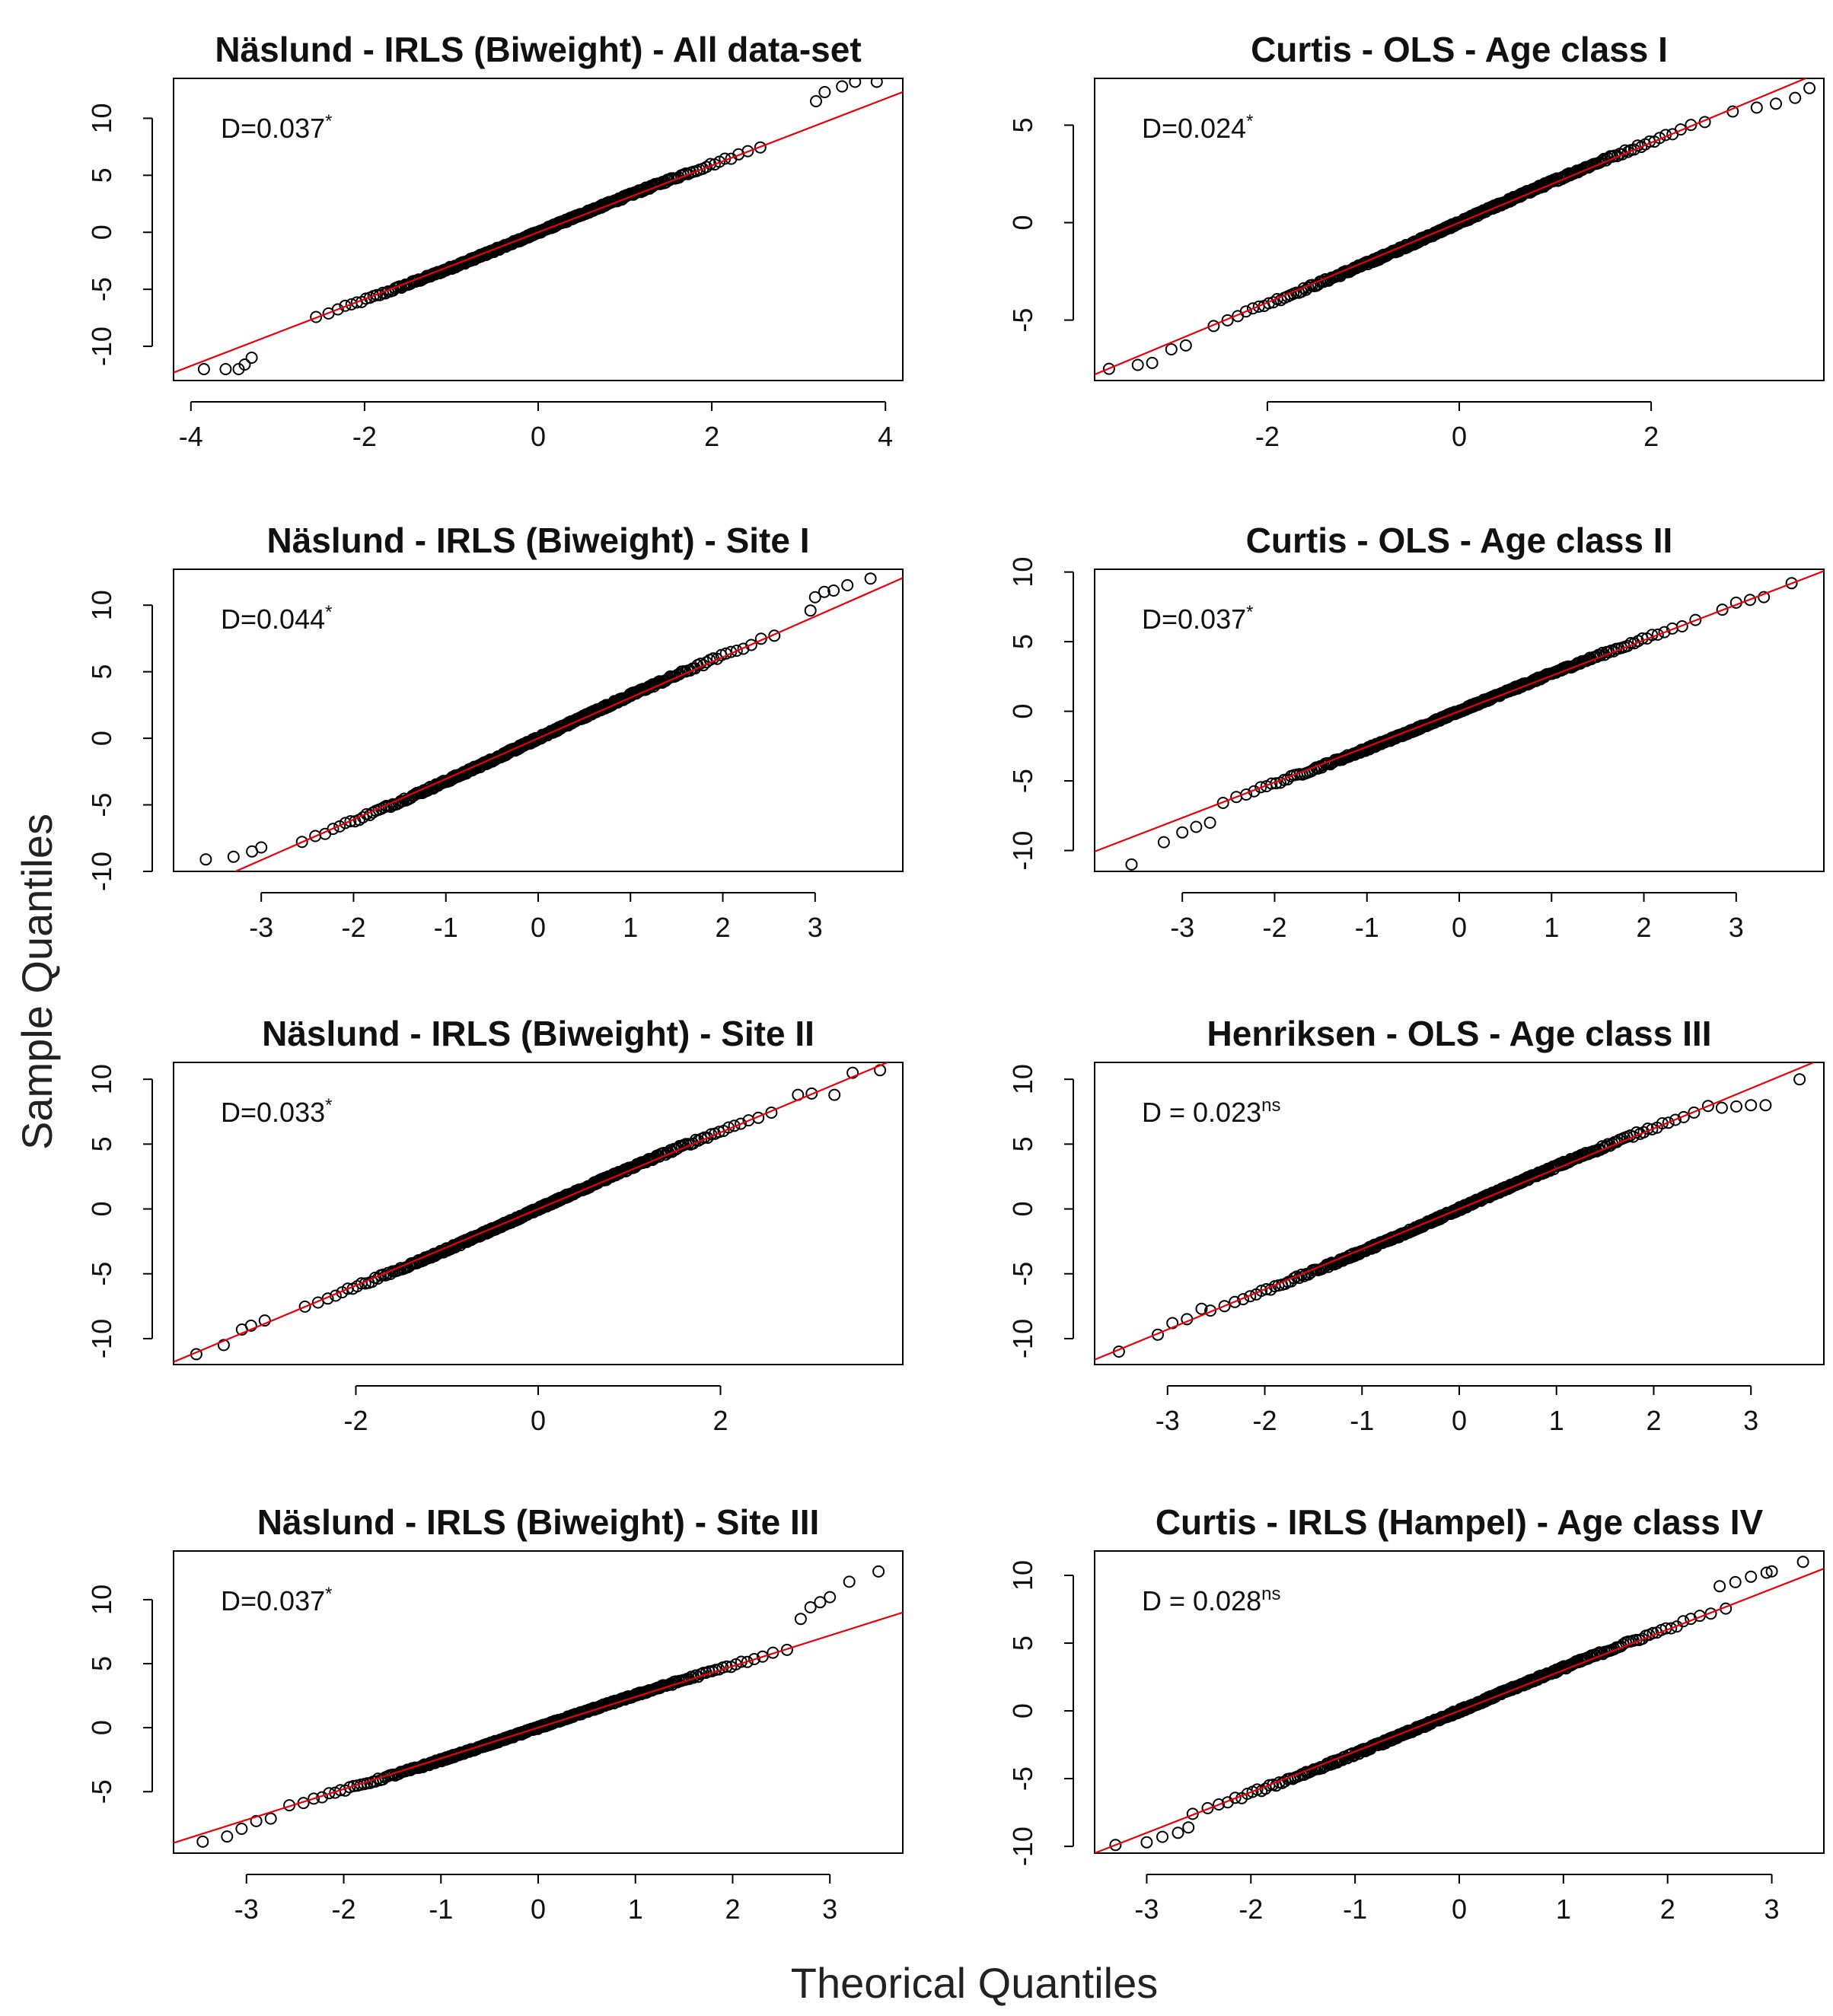  Describe the element at coordinates (1367, 927) in the screenshot. I see `x-tick-label: -1` at that location.